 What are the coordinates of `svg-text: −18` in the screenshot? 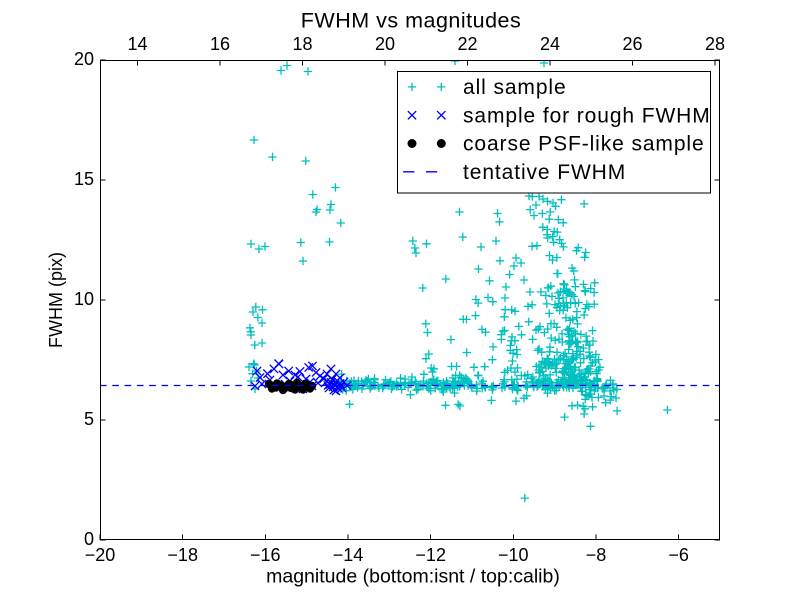 It's located at (182, 555).